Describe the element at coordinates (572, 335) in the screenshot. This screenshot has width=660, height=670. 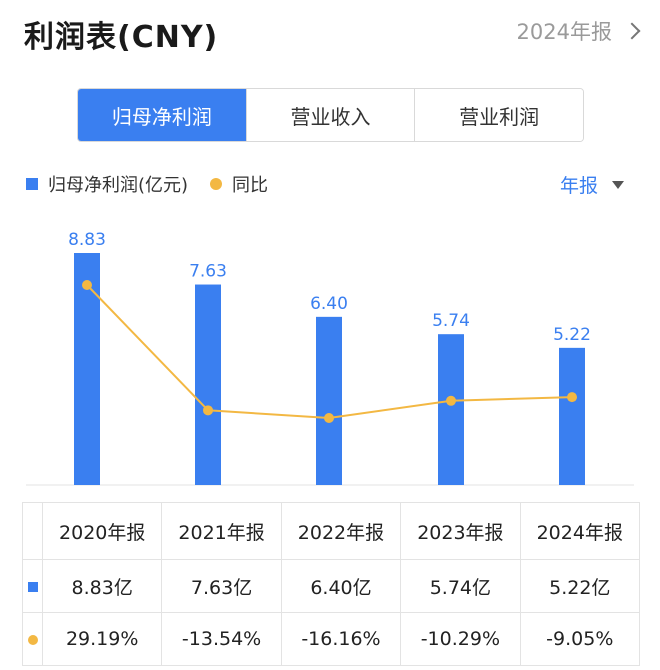
I see `bar-value-label: 5.22` at that location.